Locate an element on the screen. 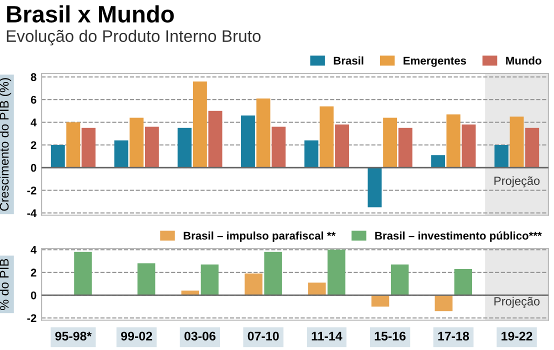  x-tick-label: 03-06 is located at coordinates (200, 336).